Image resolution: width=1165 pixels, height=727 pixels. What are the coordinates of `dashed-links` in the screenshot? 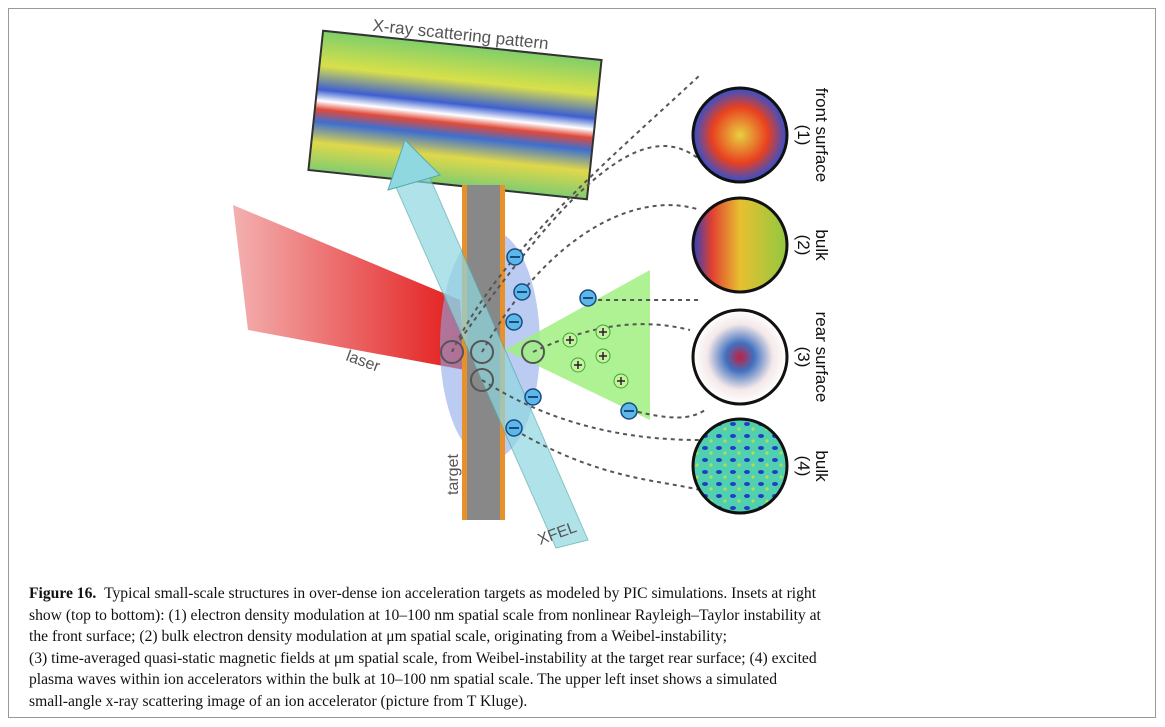 It's located at (578, 282).